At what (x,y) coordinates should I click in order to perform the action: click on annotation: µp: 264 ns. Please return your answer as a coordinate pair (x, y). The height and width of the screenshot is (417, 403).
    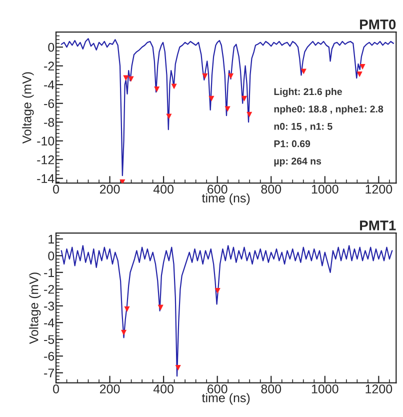
    Looking at the image, I should click on (298, 162).